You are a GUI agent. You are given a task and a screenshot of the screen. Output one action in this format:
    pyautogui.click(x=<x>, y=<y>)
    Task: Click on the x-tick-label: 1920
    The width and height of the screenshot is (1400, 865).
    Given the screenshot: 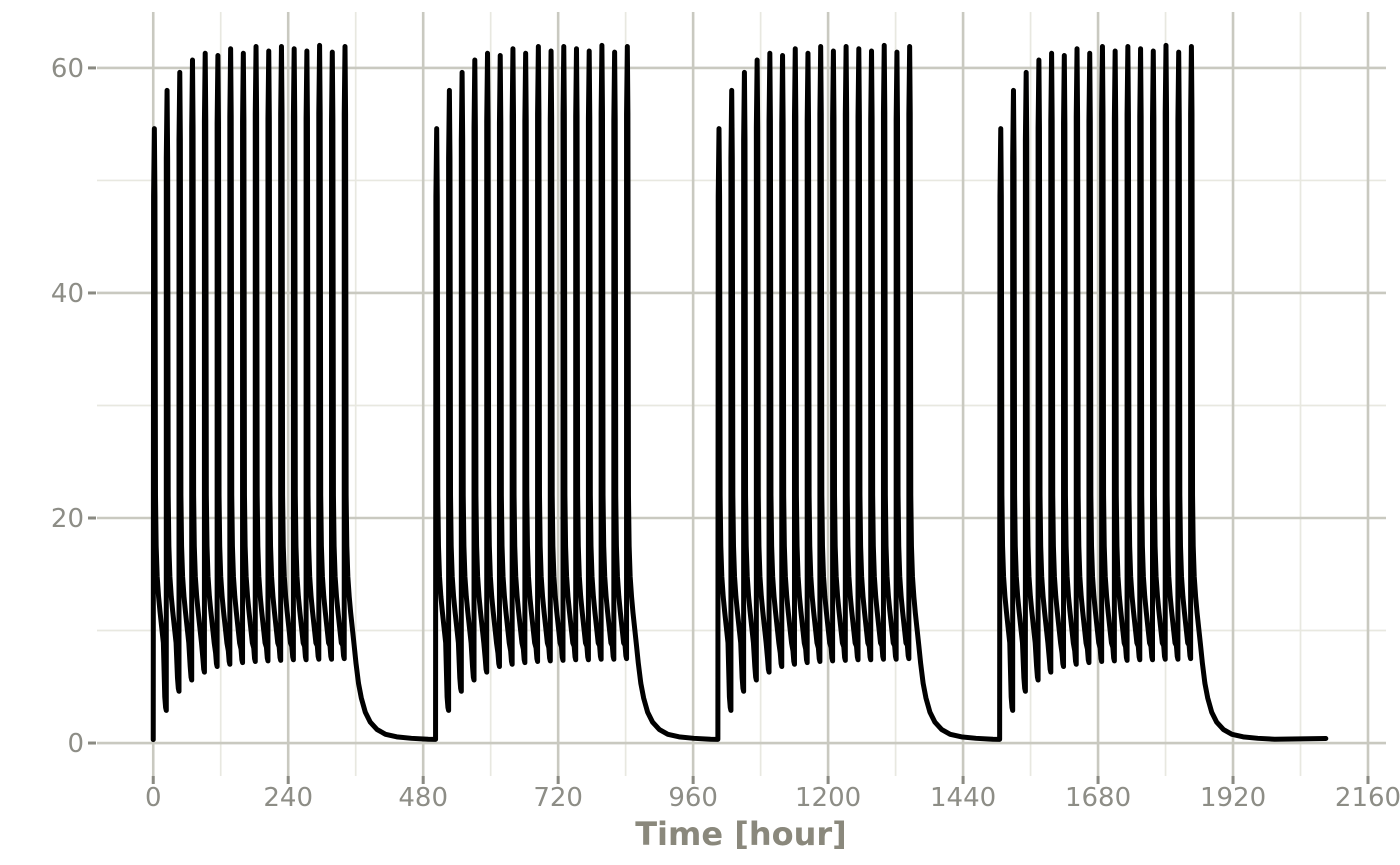 What is the action you would take?
    pyautogui.click(x=1233, y=798)
    